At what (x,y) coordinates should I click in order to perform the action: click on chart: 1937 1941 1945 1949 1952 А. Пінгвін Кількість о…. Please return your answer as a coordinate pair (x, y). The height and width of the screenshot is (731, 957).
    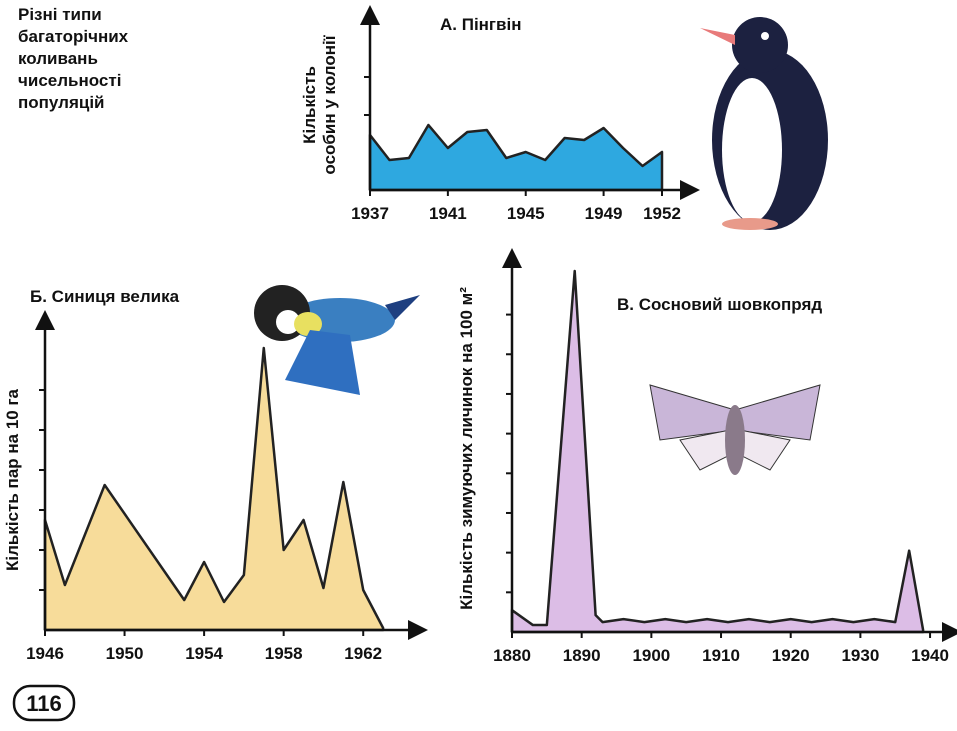
    Looking at the image, I should click on (500, 114).